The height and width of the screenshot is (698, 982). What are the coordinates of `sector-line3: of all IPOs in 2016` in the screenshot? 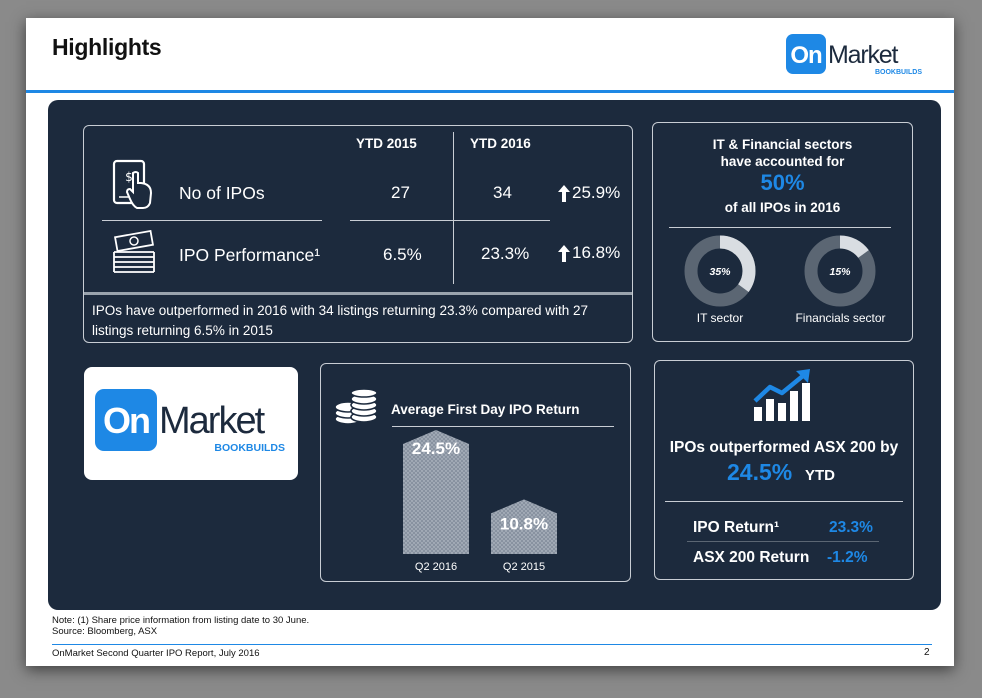 It's located at (782, 207).